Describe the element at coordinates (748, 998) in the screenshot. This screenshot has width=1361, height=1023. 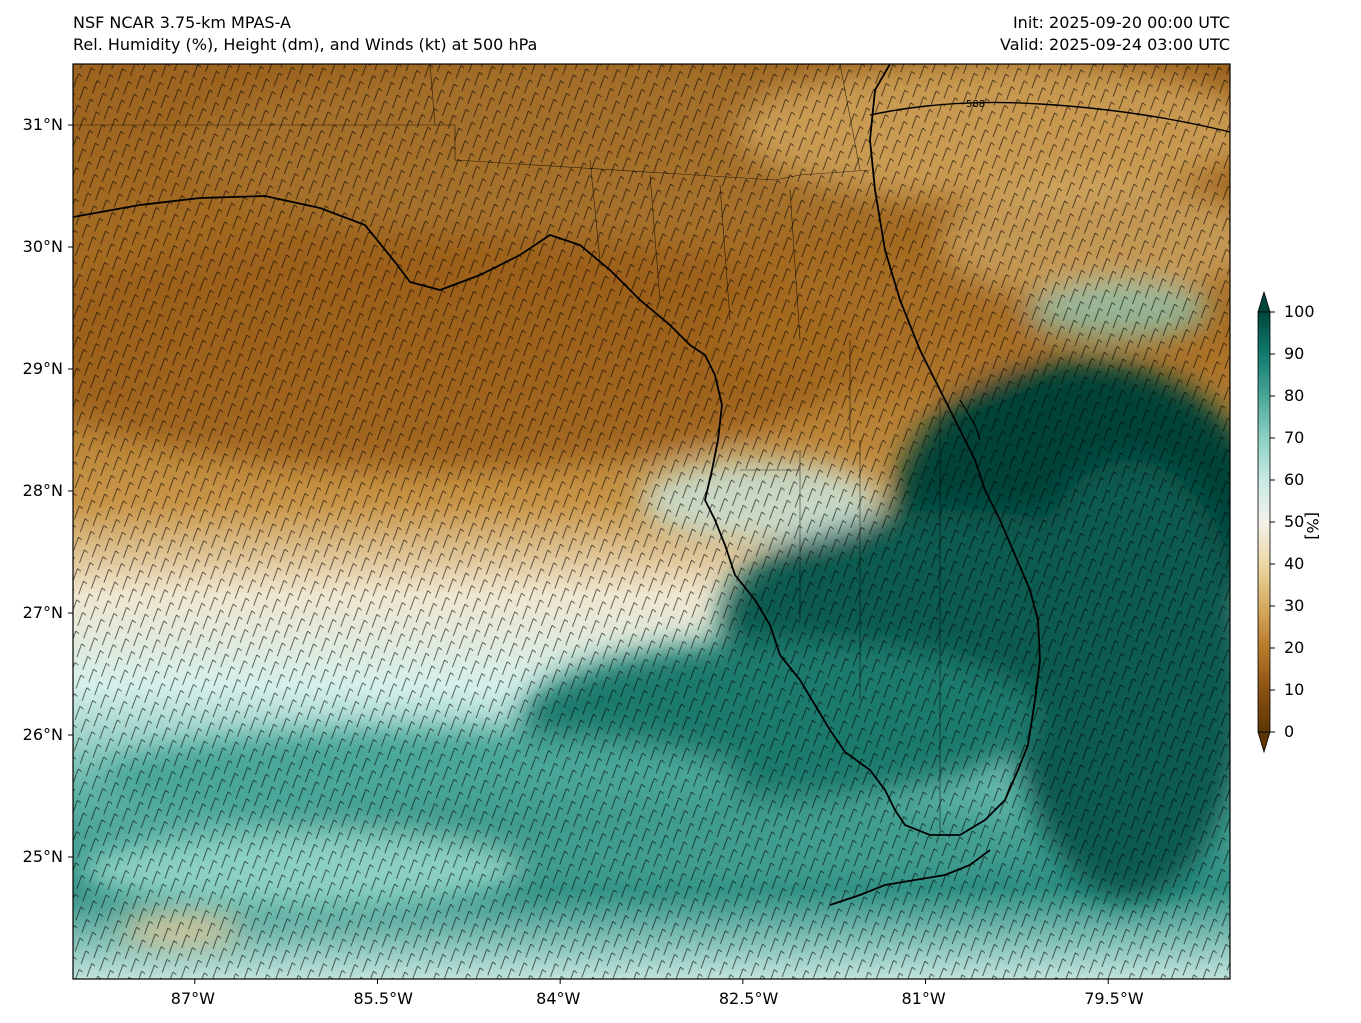
I see `lon-tick-label: 82.5°W` at that location.